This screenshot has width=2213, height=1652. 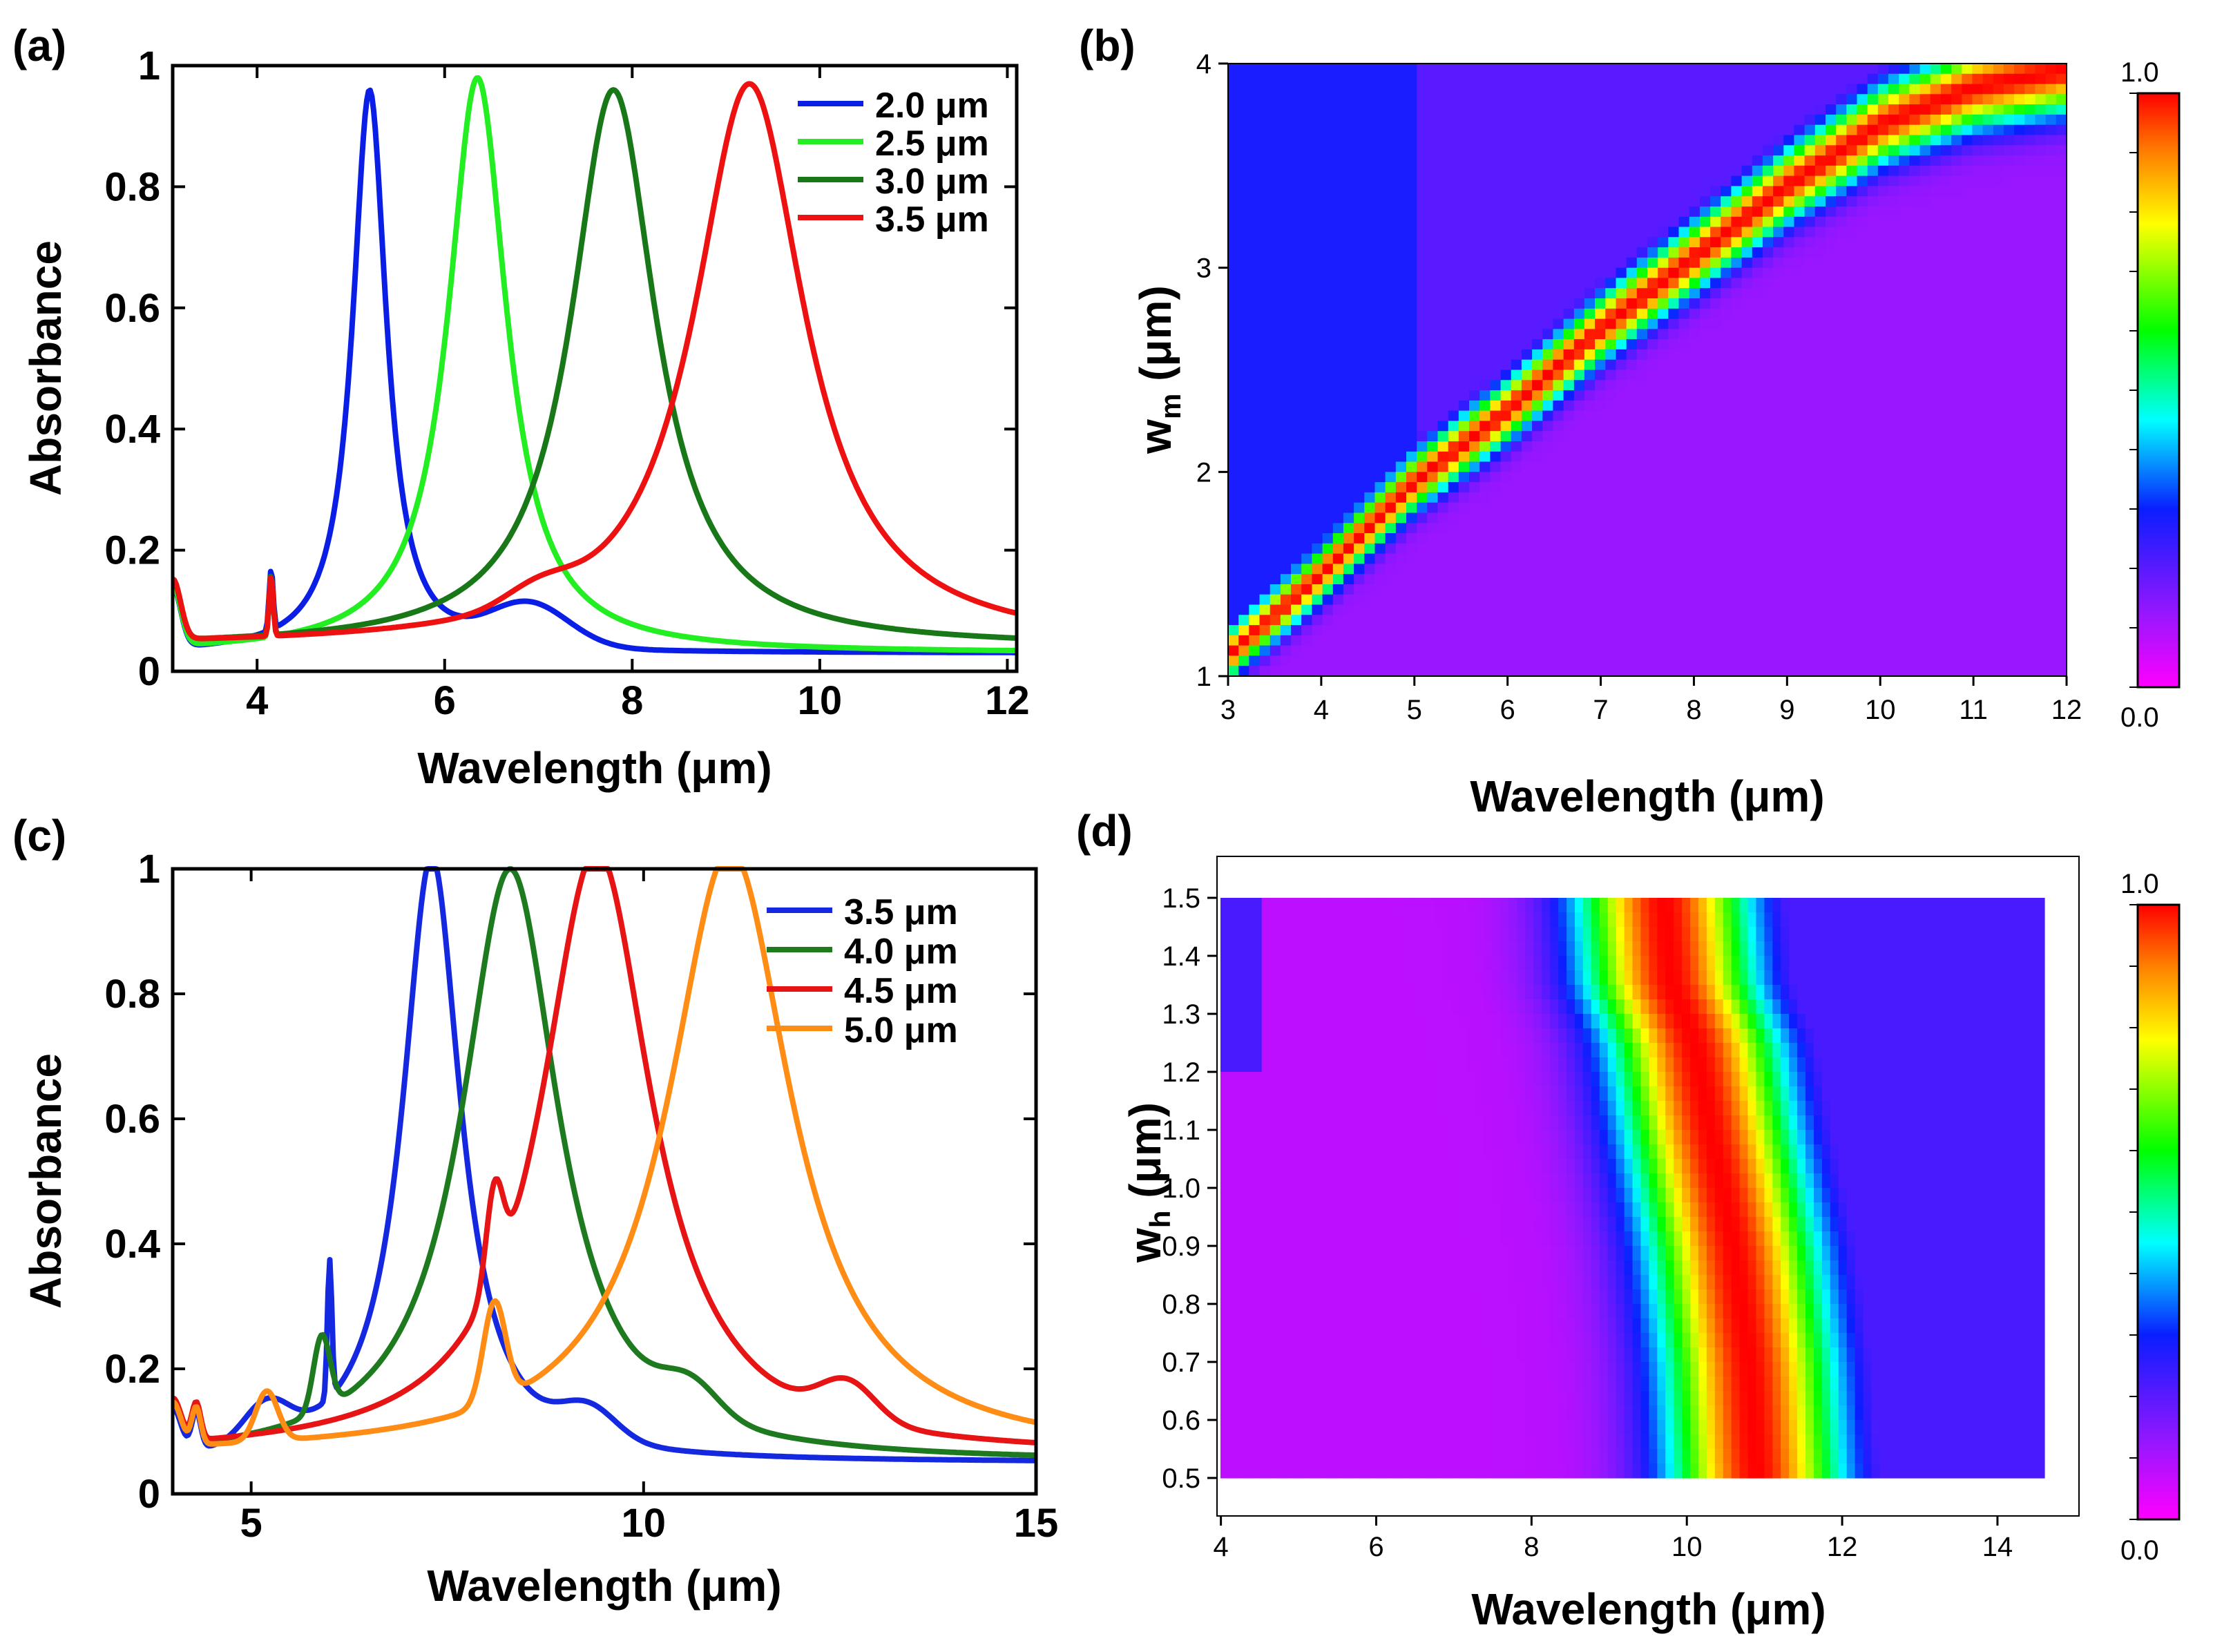 I want to click on y-axis-label-b-unit: (μm), so click(x=1155, y=339).